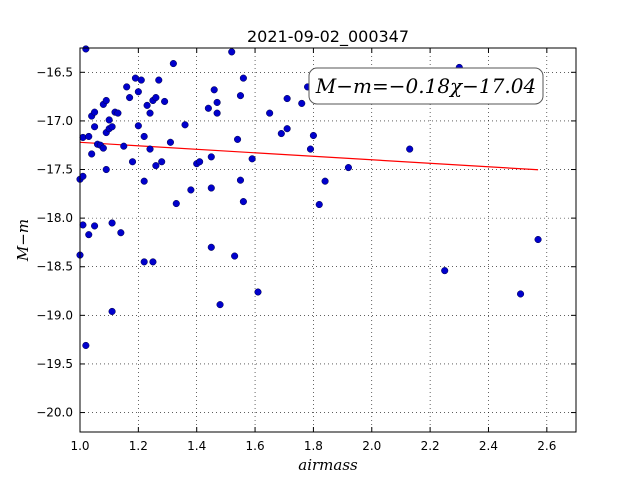  Describe the element at coordinates (54, 315) in the screenshot. I see `y-tick-label: −19.0` at that location.